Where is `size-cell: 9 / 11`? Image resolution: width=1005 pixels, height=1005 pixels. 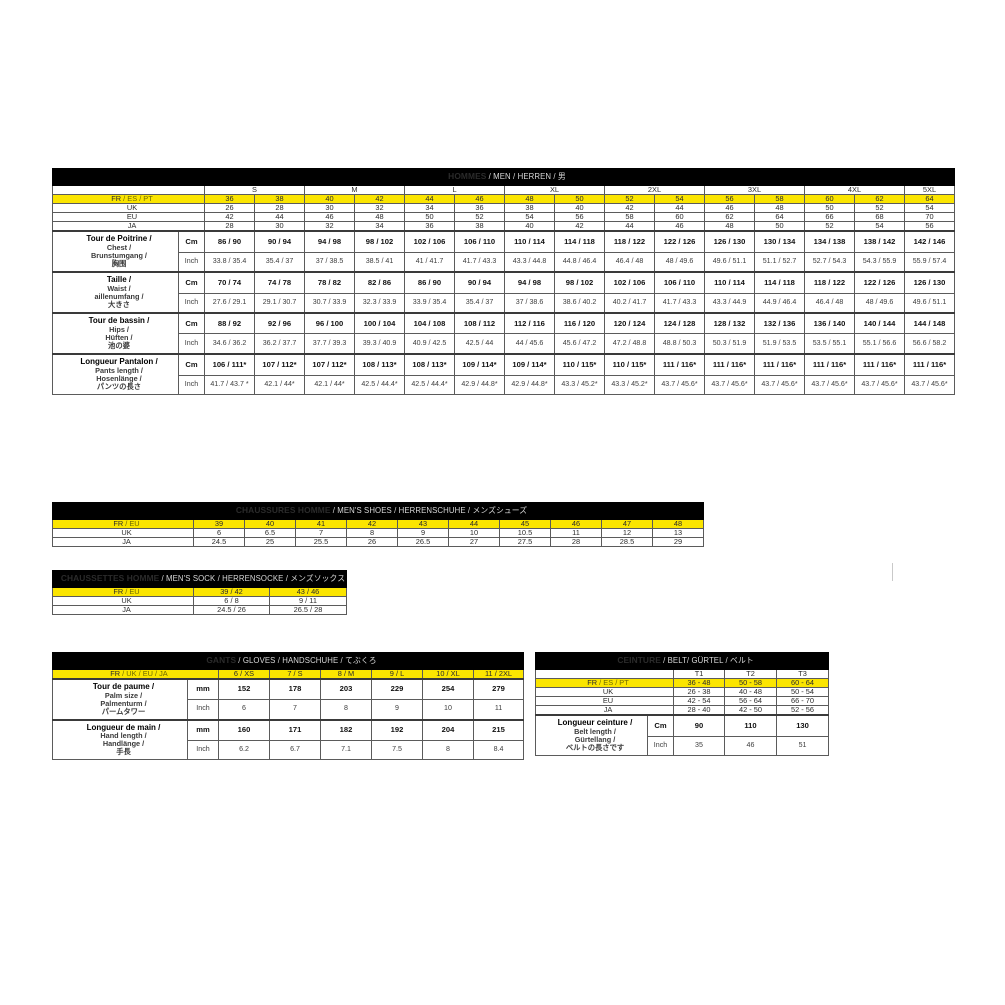 size-cell: 9 / 11 is located at coordinates (308, 600).